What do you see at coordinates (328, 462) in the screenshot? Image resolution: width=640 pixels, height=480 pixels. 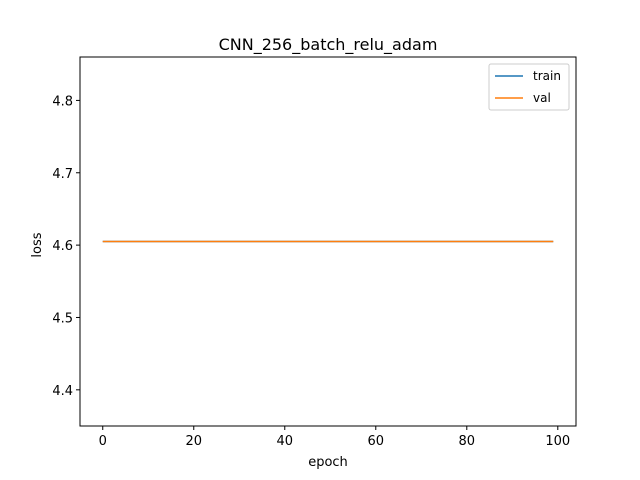 I see `x-axis-label: epoch` at bounding box center [328, 462].